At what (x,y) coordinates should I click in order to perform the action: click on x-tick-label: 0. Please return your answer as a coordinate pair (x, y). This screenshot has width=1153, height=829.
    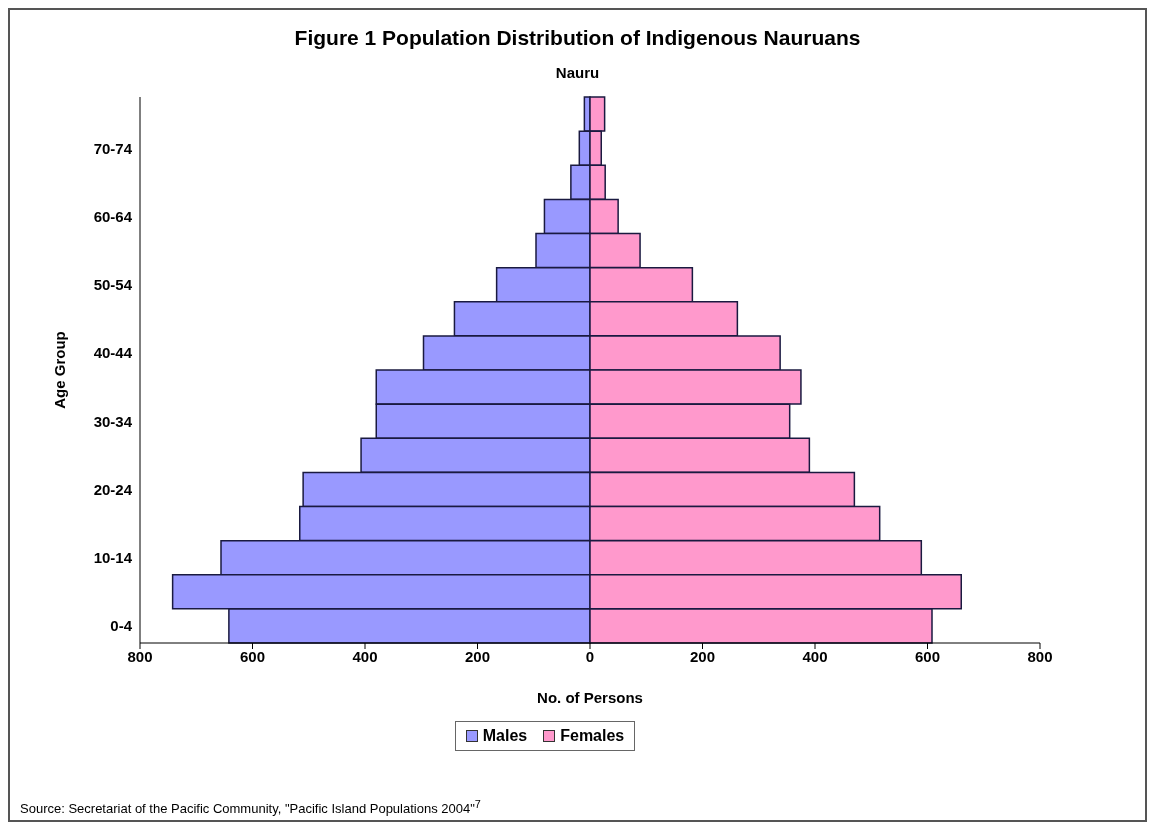
    Looking at the image, I should click on (590, 656).